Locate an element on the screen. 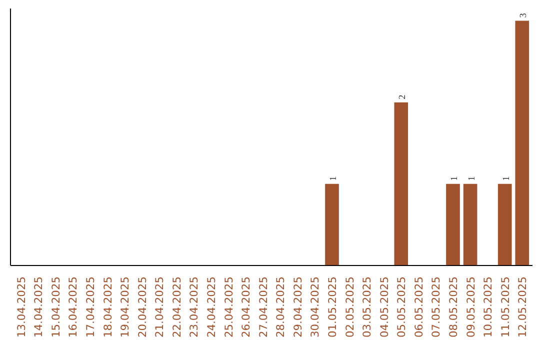  x-tick-label: 24.04.2025 is located at coordinates (211, 307).